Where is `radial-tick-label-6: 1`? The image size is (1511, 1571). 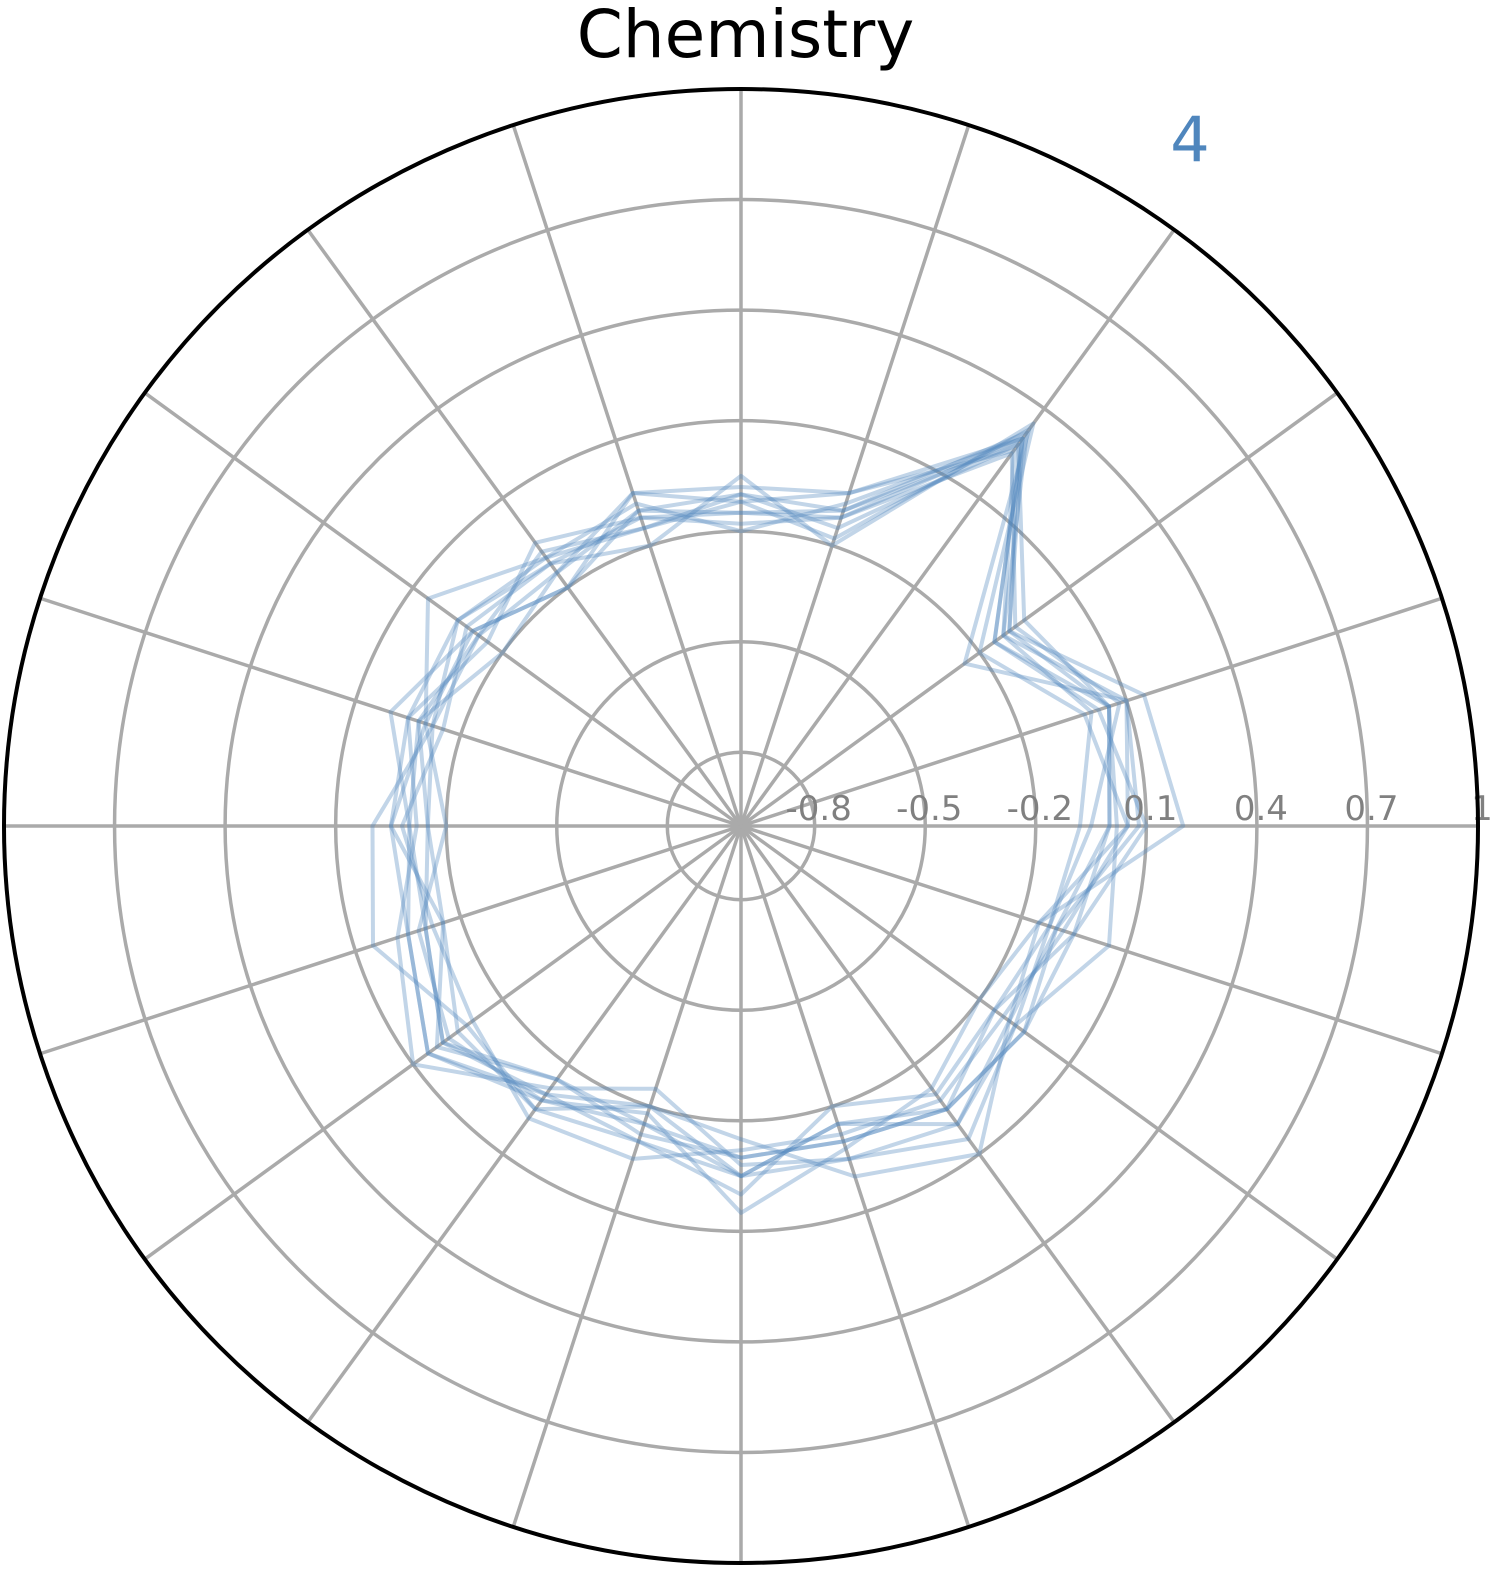 radial-tick-label-6: 1 is located at coordinates (1482, 809).